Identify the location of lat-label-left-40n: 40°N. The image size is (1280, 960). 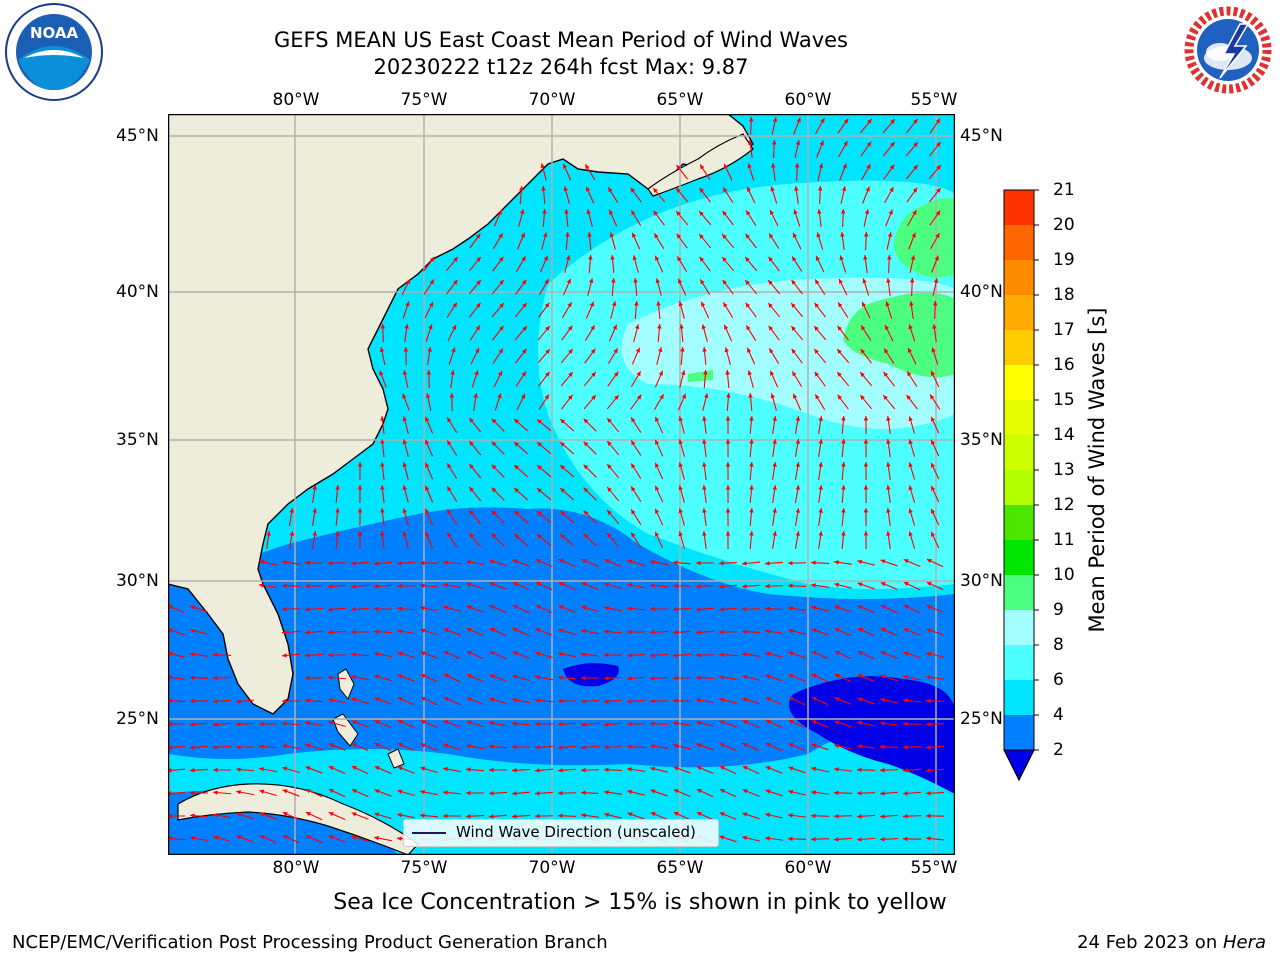
(137, 292).